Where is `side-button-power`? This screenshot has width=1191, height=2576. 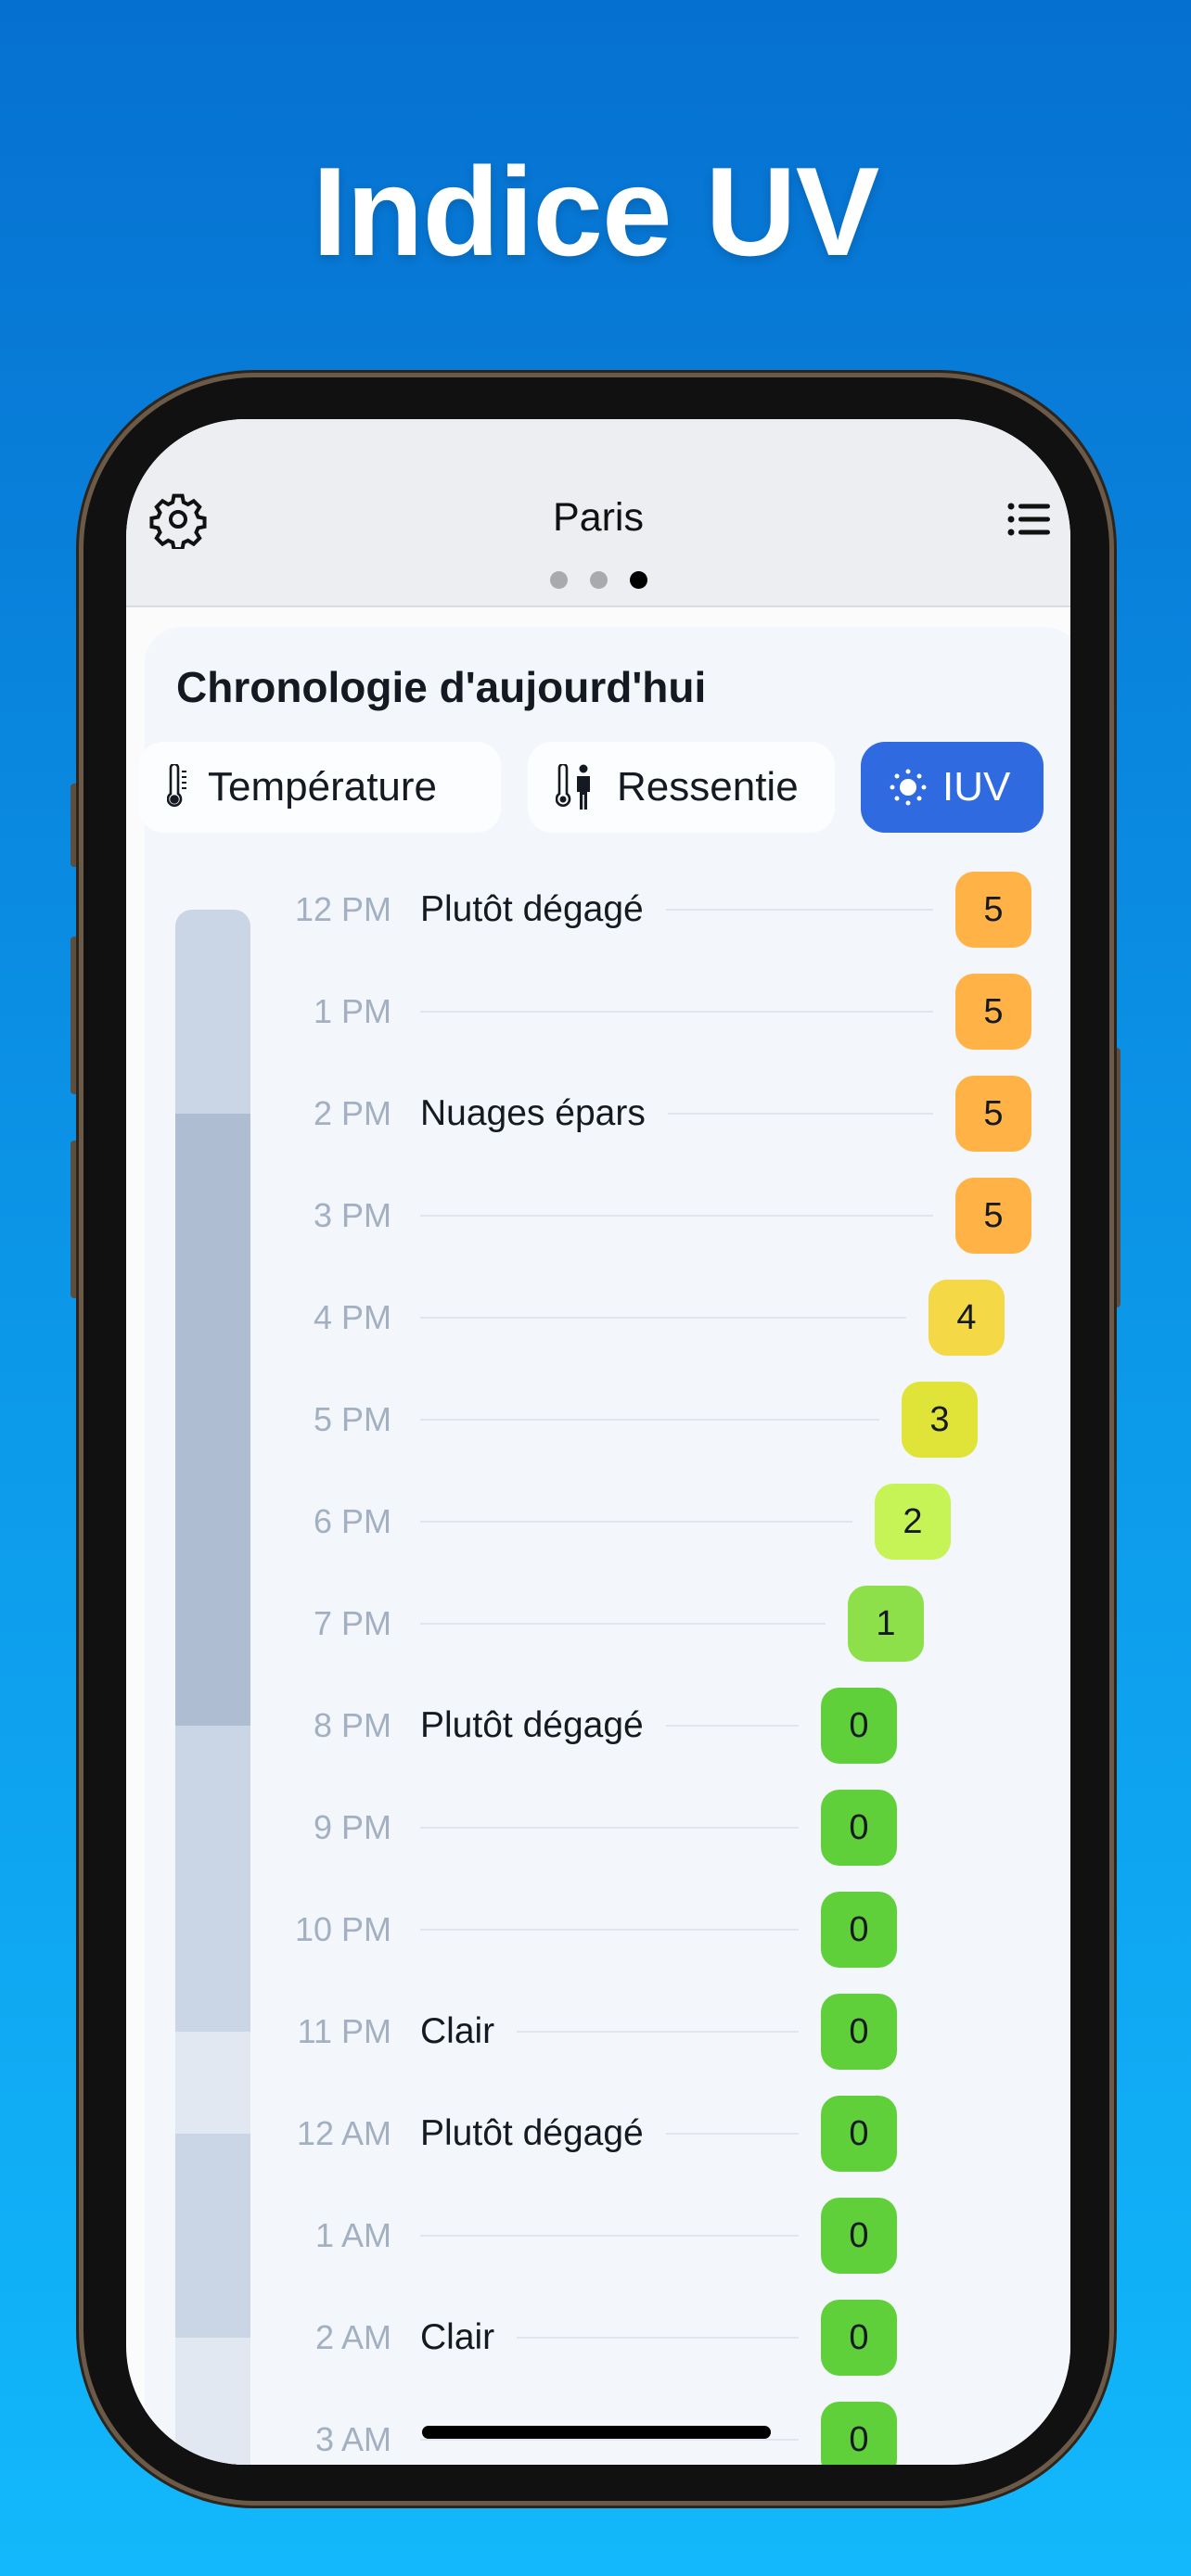 side-button-power is located at coordinates (1116, 1177).